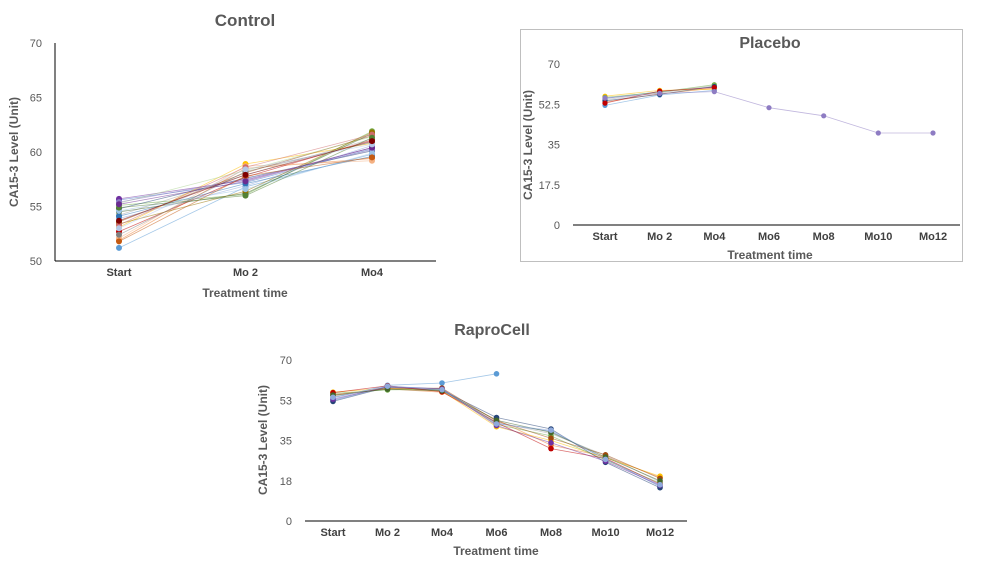 This screenshot has width=982, height=565. What do you see at coordinates (659, 237) in the screenshot?
I see `placebo-x-tick-label: Mo 2` at bounding box center [659, 237].